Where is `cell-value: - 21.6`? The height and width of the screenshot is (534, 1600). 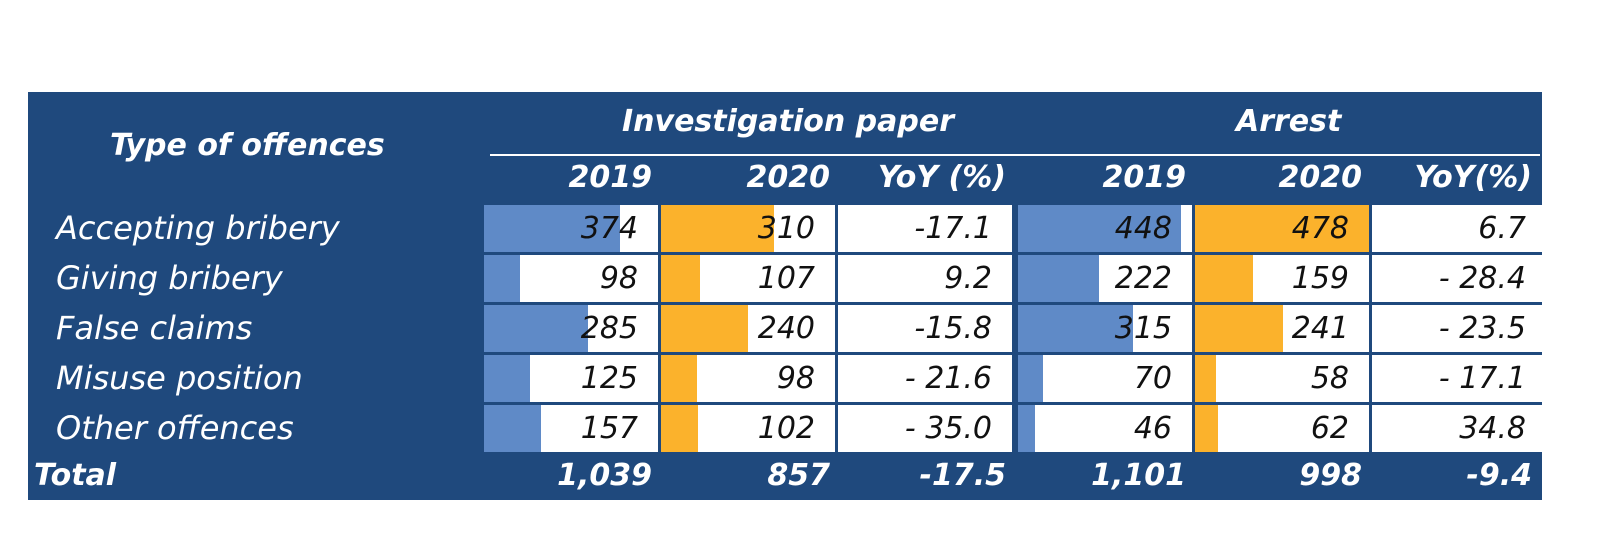 cell-value: - 21.6 is located at coordinates (948, 378).